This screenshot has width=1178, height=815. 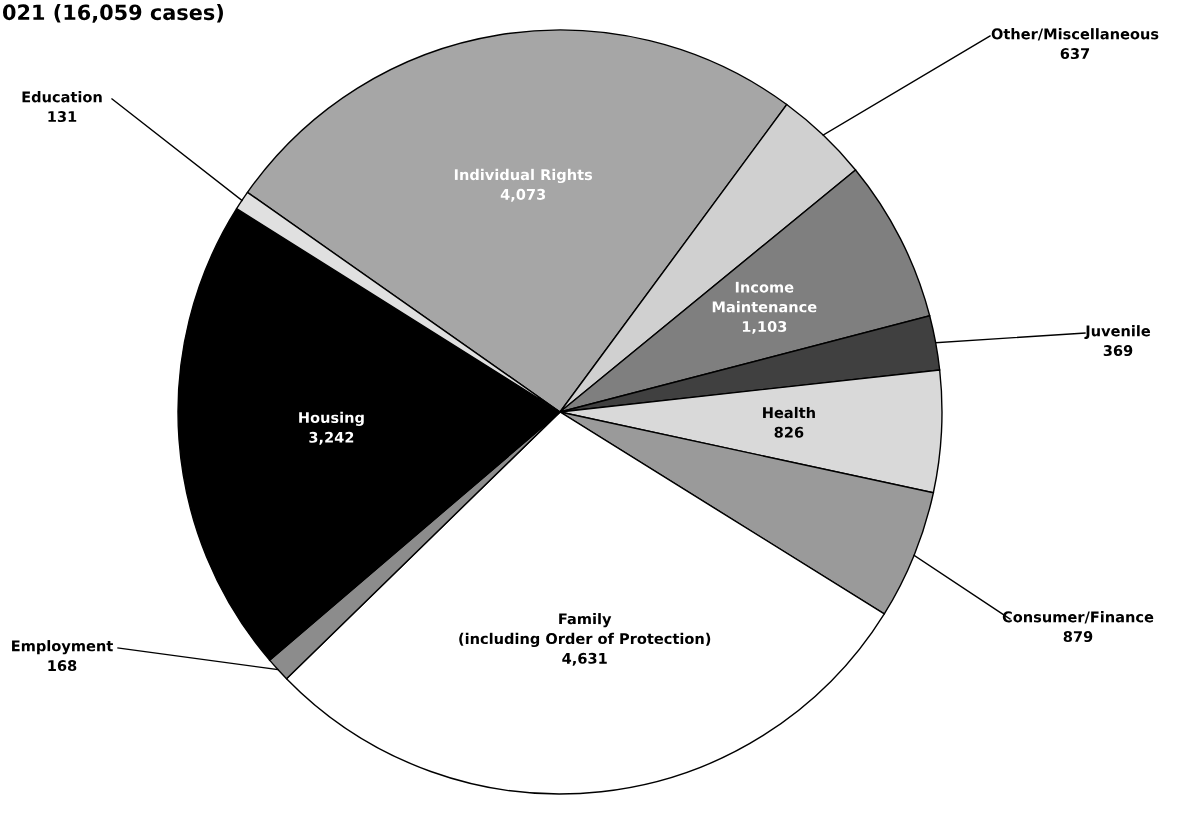 What do you see at coordinates (523, 195) in the screenshot?
I see `data-label: 4,073` at bounding box center [523, 195].